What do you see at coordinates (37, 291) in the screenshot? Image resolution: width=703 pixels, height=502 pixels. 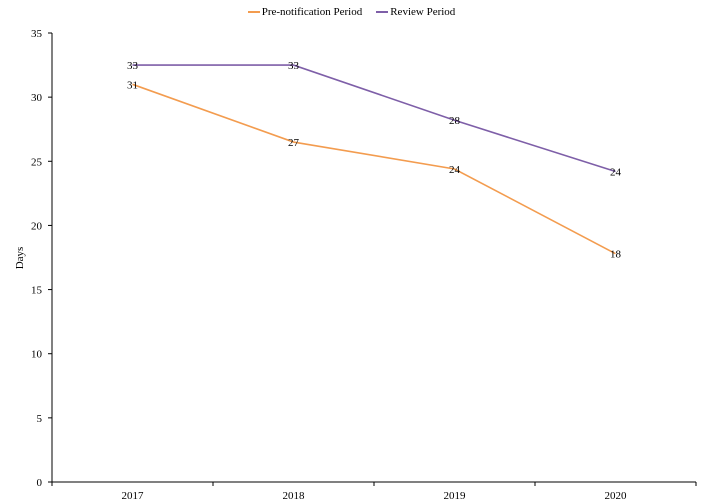 I see `y-tick-label: 15` at bounding box center [37, 291].